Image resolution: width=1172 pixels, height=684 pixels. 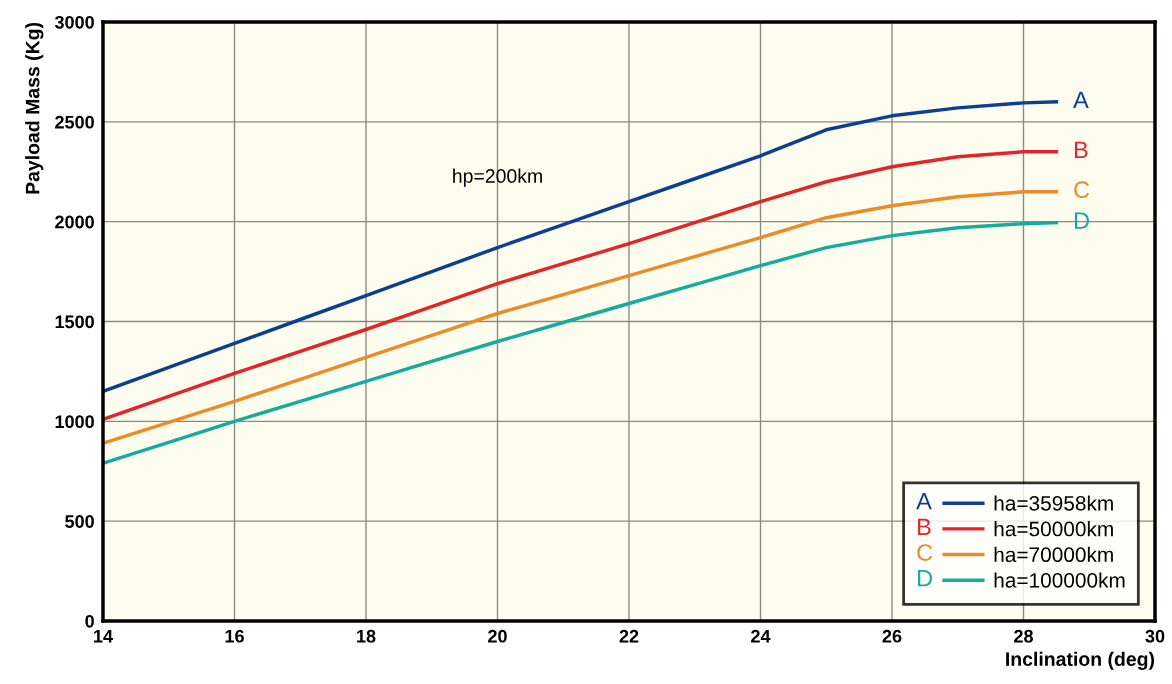 I want to click on x-tick-label: 24, so click(x=761, y=636).